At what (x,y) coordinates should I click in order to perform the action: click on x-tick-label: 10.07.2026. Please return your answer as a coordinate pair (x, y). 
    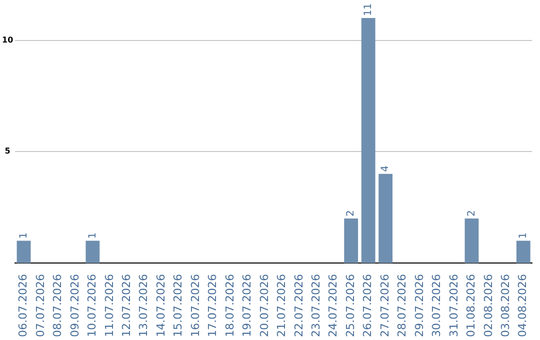
    Looking at the image, I should click on (92, 306).